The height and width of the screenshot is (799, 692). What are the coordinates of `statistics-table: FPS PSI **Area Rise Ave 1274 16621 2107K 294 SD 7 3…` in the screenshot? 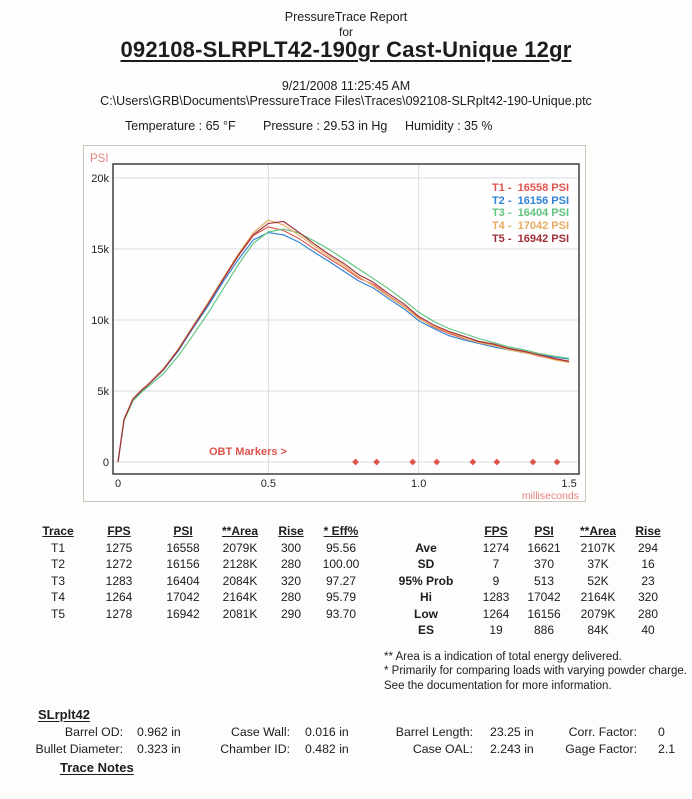 It's located at (524, 581).